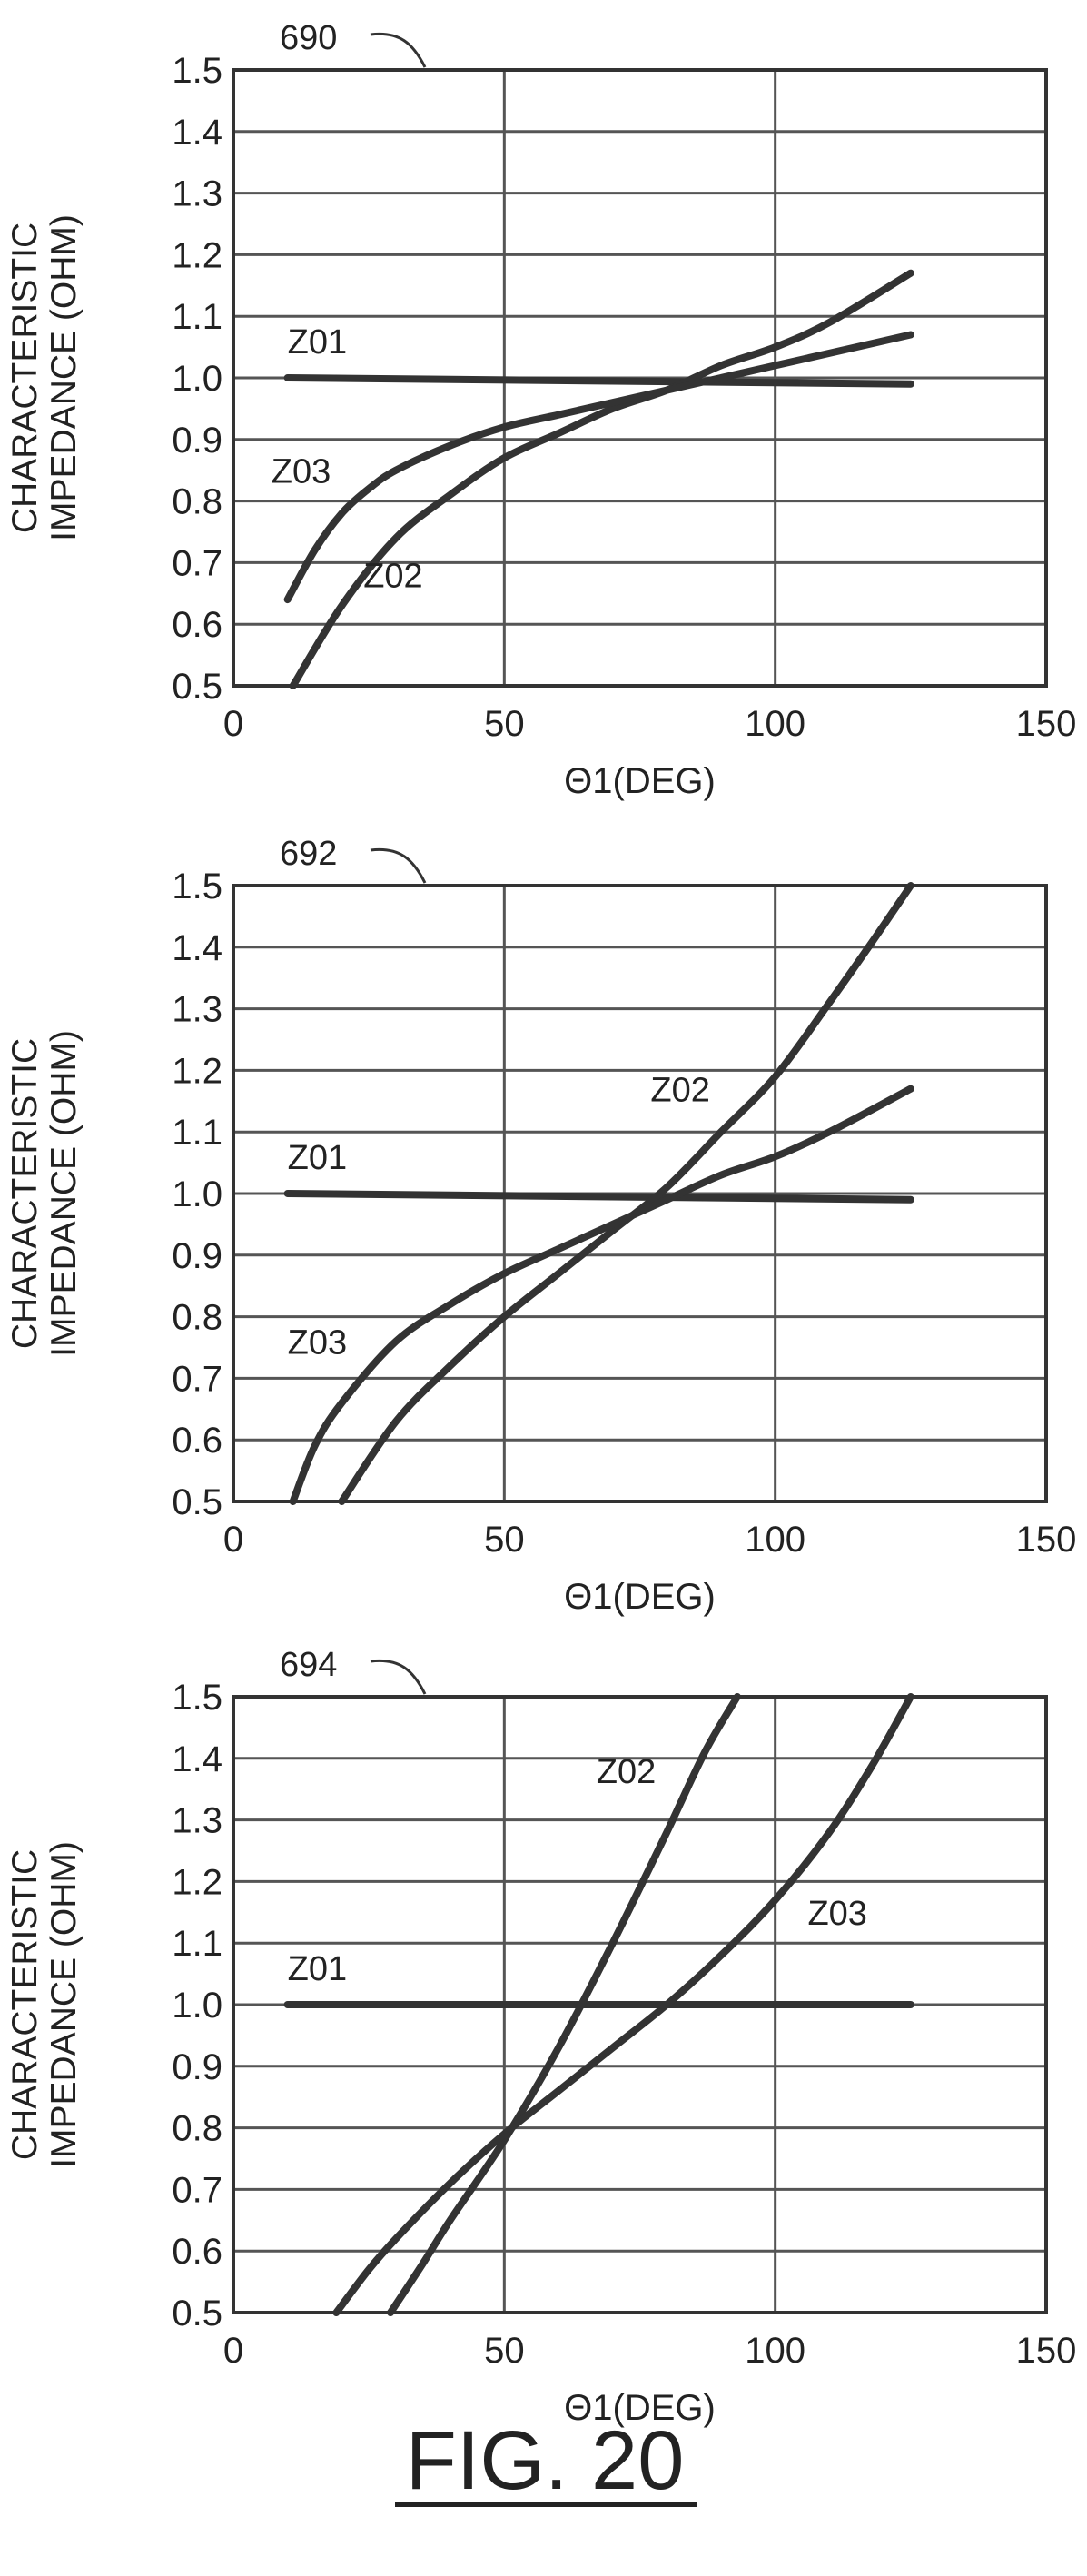  What do you see at coordinates (308, 854) in the screenshot?
I see `reference-numeral: 692` at bounding box center [308, 854].